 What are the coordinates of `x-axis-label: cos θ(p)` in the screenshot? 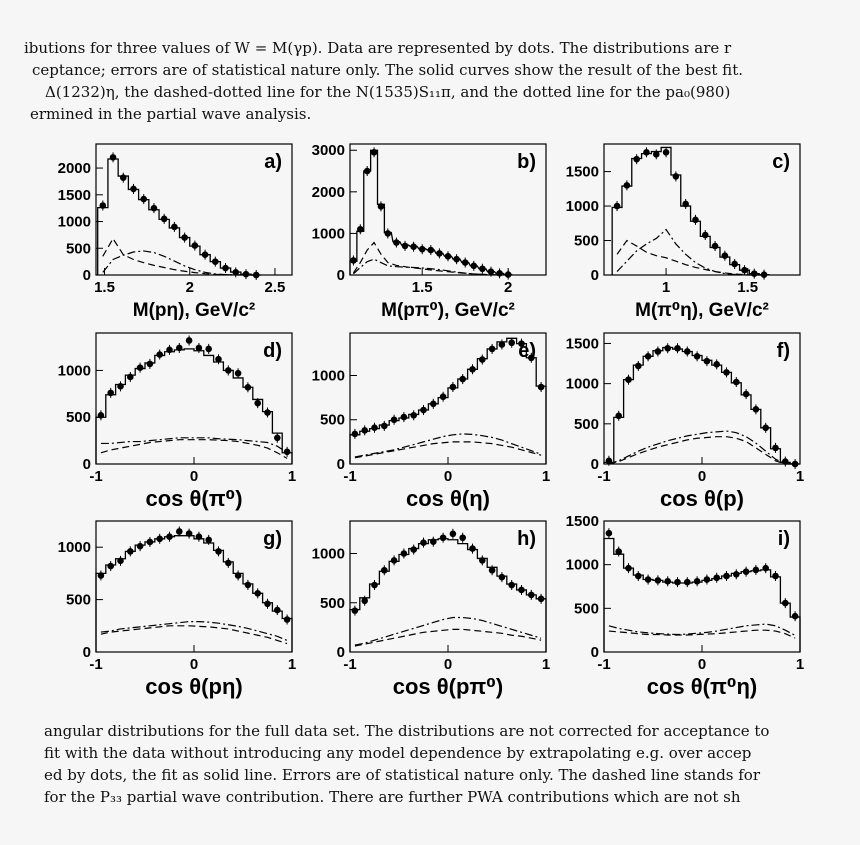 It's located at (702, 498).